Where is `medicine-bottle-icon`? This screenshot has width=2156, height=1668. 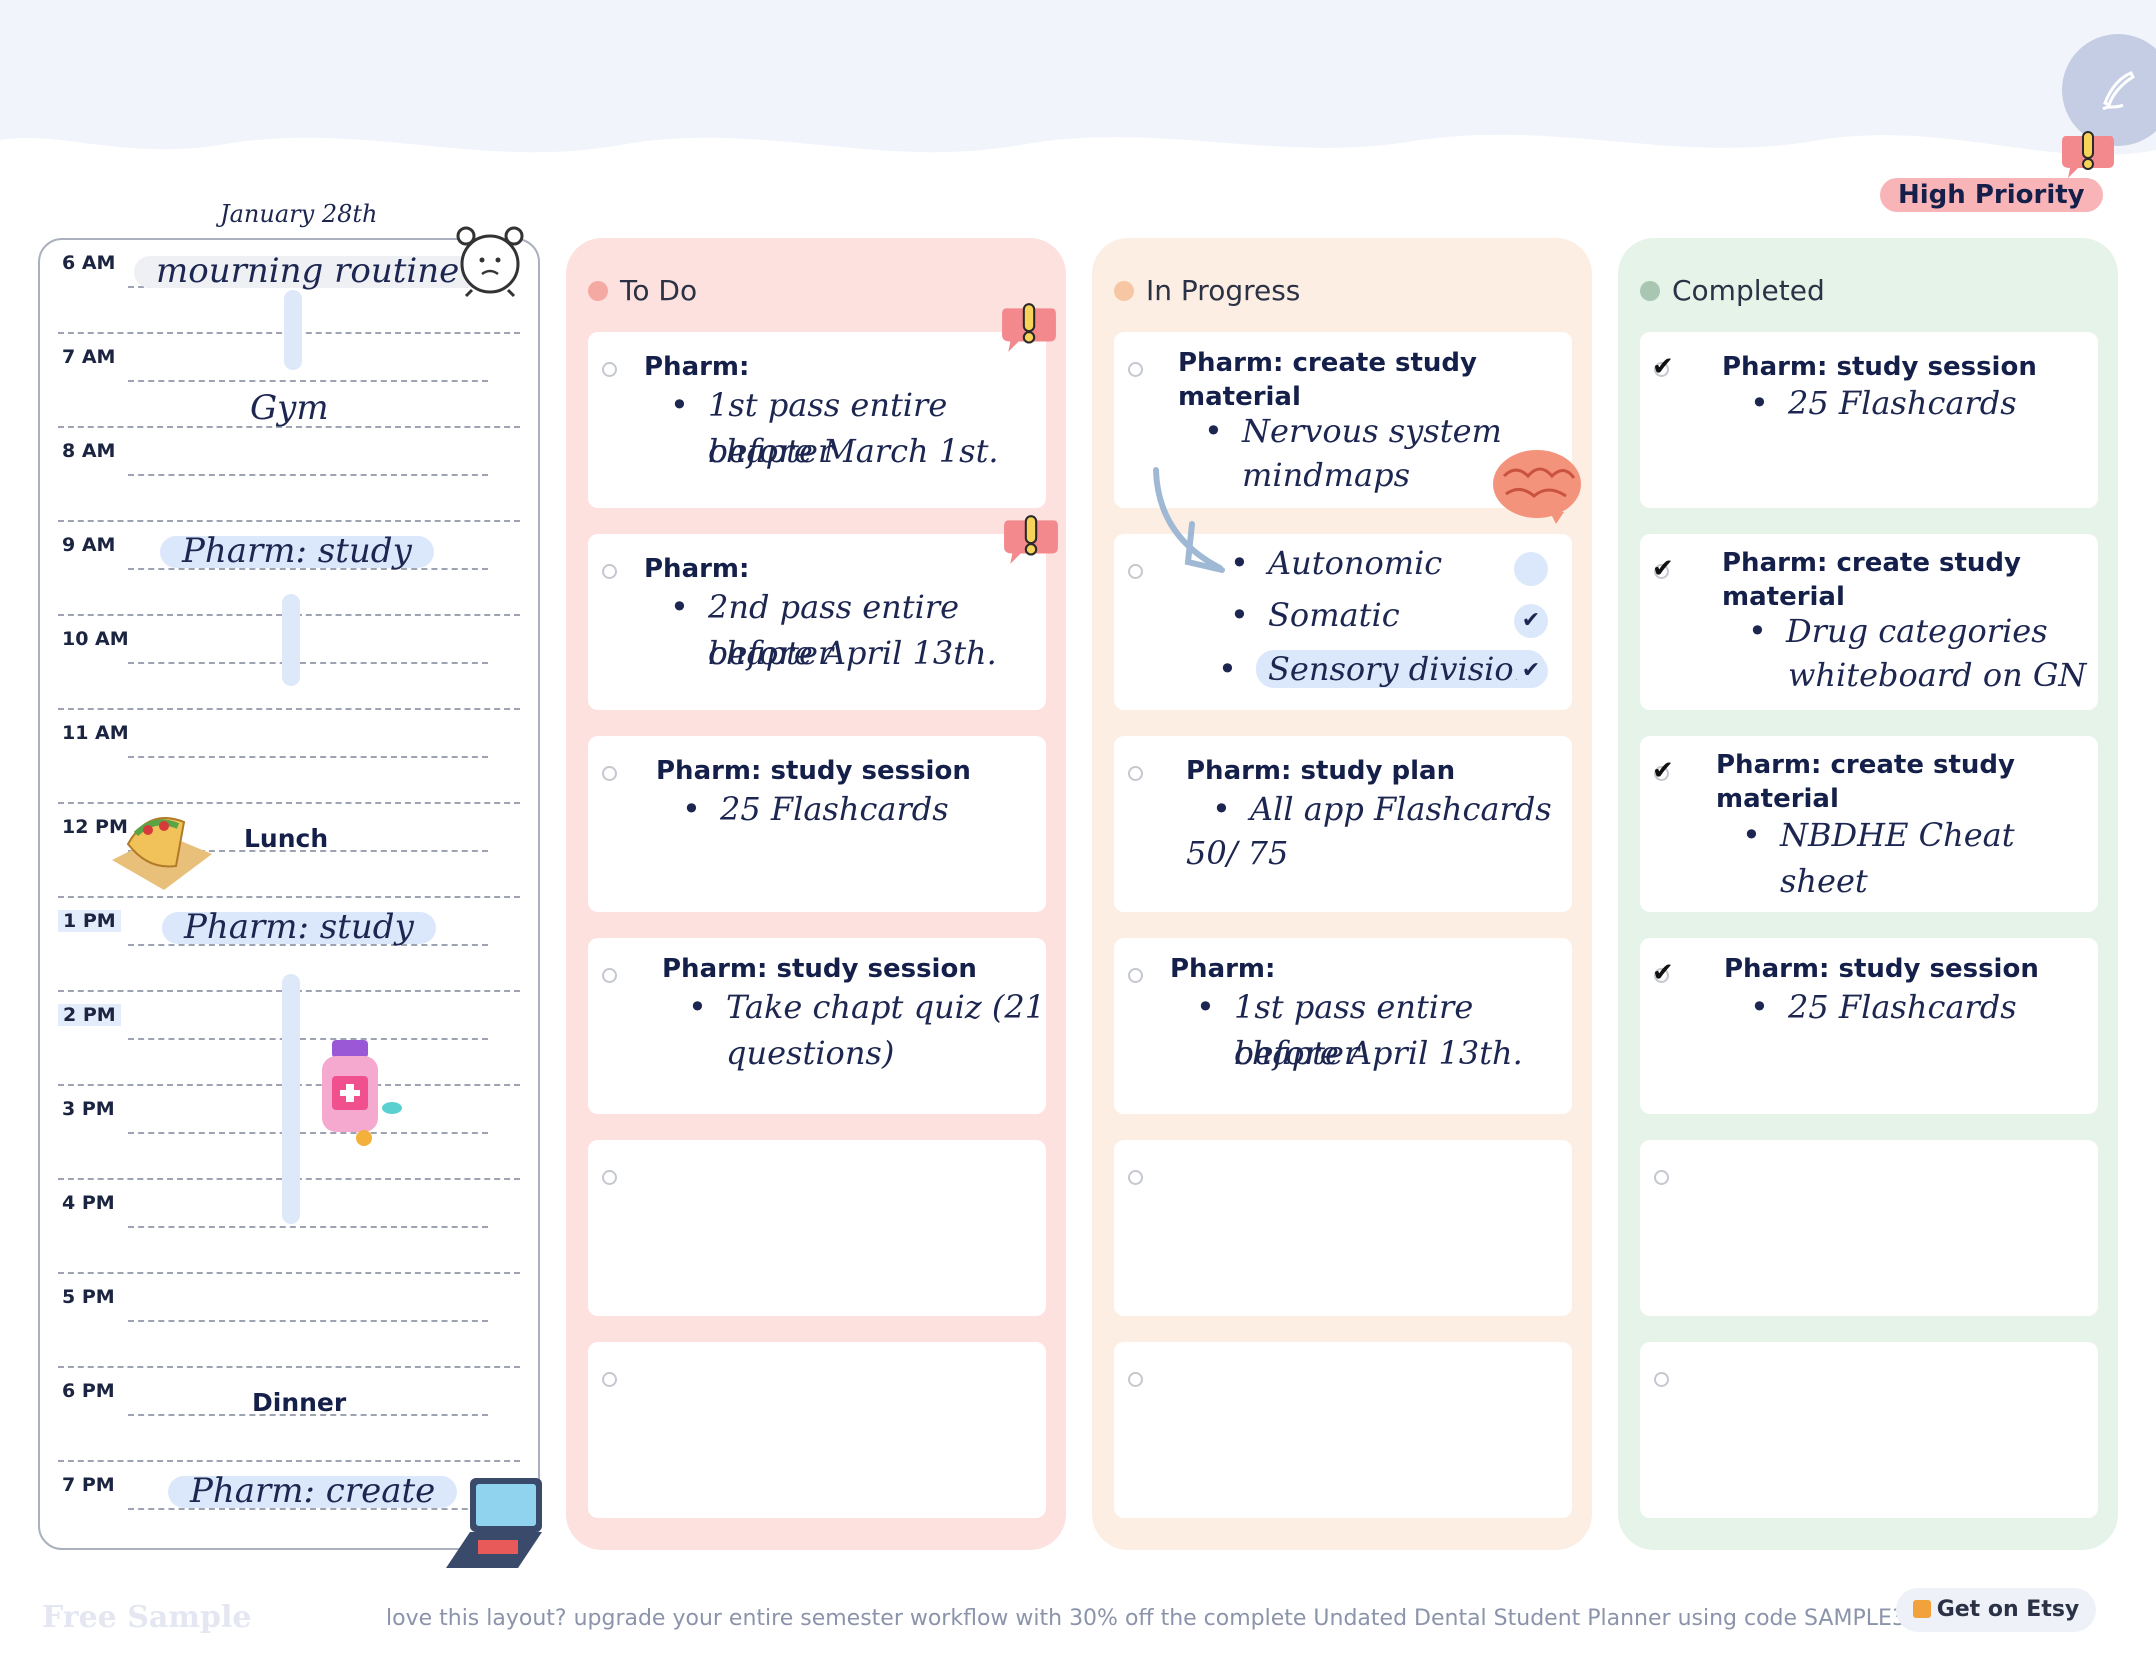 medicine-bottle-icon is located at coordinates (362, 1093).